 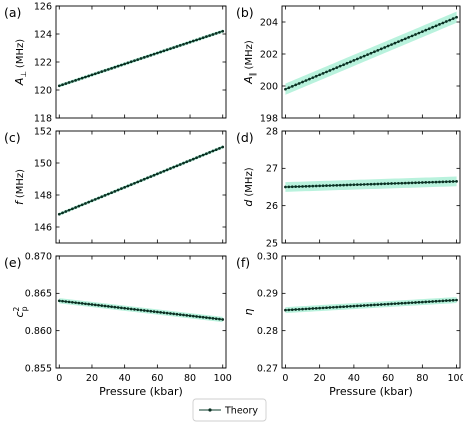 What do you see at coordinates (348, 187) in the screenshot?
I see `panel-d: 25 26 27 28 (d) d(MHz)` at bounding box center [348, 187].